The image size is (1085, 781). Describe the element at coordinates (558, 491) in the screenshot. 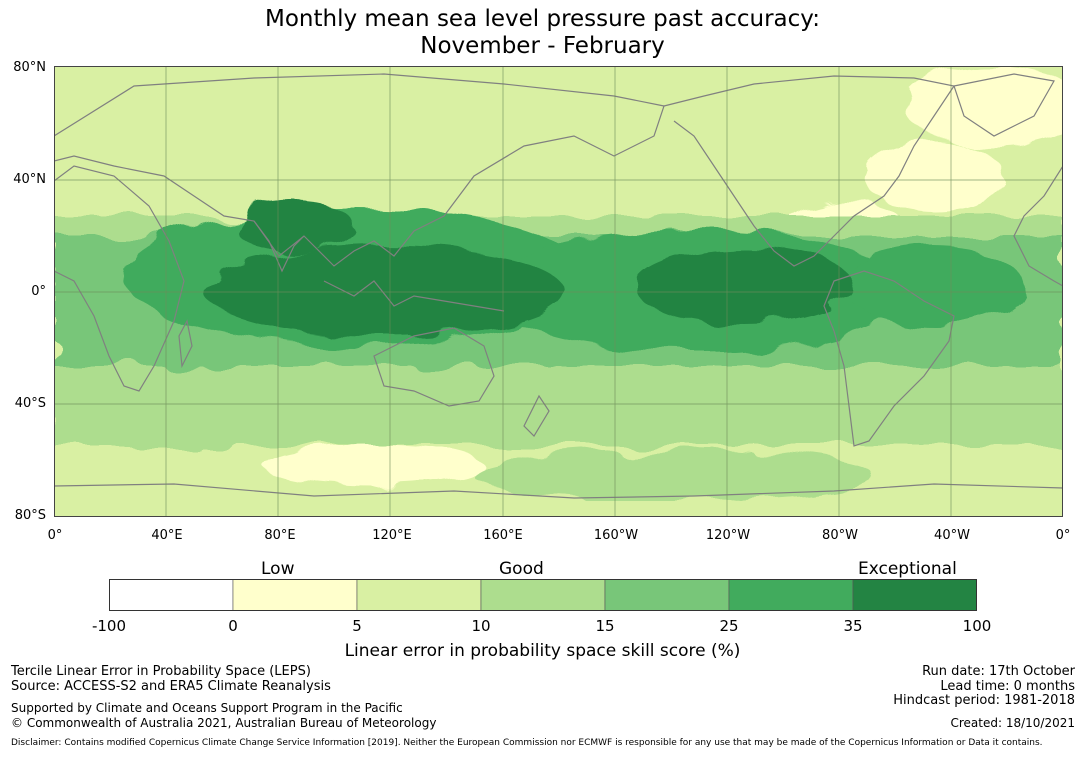

I see `coast-antarctica` at that location.